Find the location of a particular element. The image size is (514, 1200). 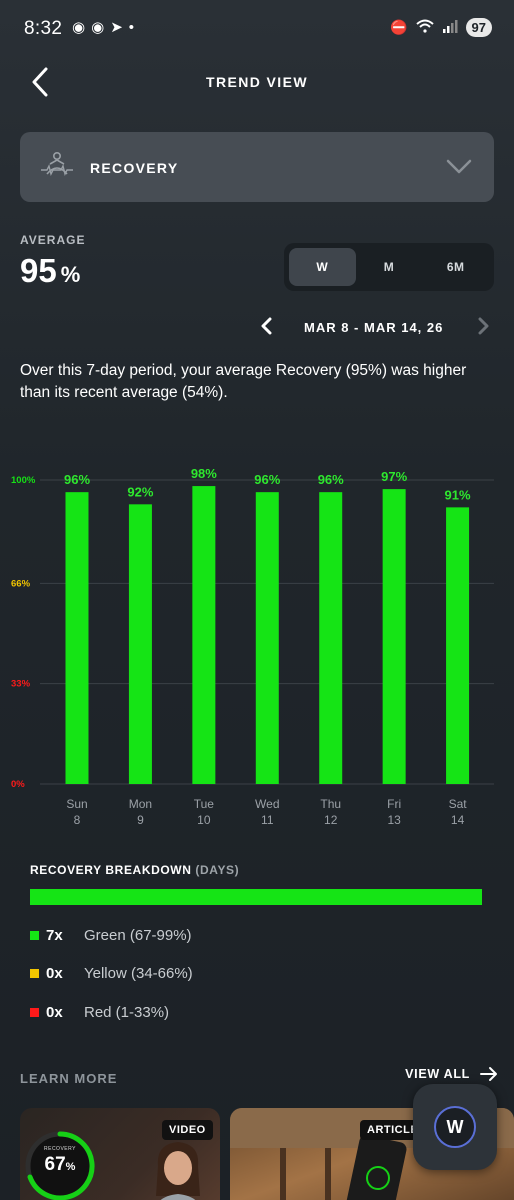

x-tick-day-number: 9 is located at coordinates (140, 820).